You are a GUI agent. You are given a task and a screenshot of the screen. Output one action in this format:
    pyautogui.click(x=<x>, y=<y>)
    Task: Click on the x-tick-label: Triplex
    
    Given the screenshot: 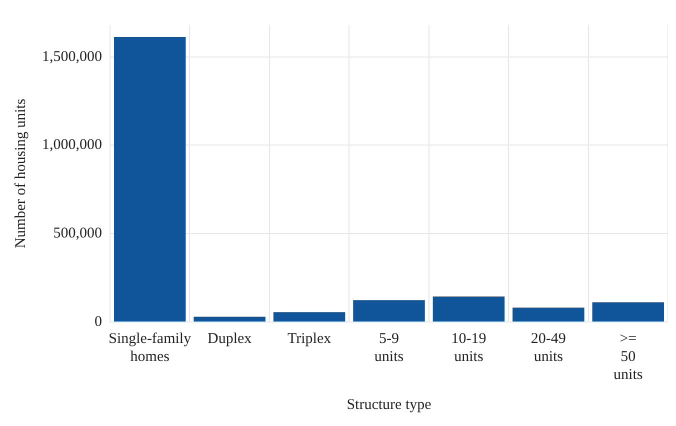 What is the action you would take?
    pyautogui.click(x=309, y=338)
    